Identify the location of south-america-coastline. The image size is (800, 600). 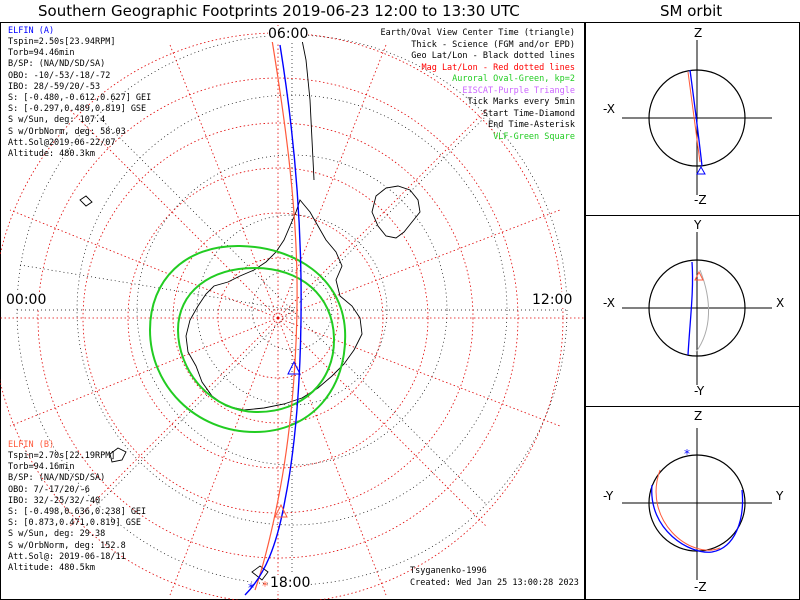
(360, 134).